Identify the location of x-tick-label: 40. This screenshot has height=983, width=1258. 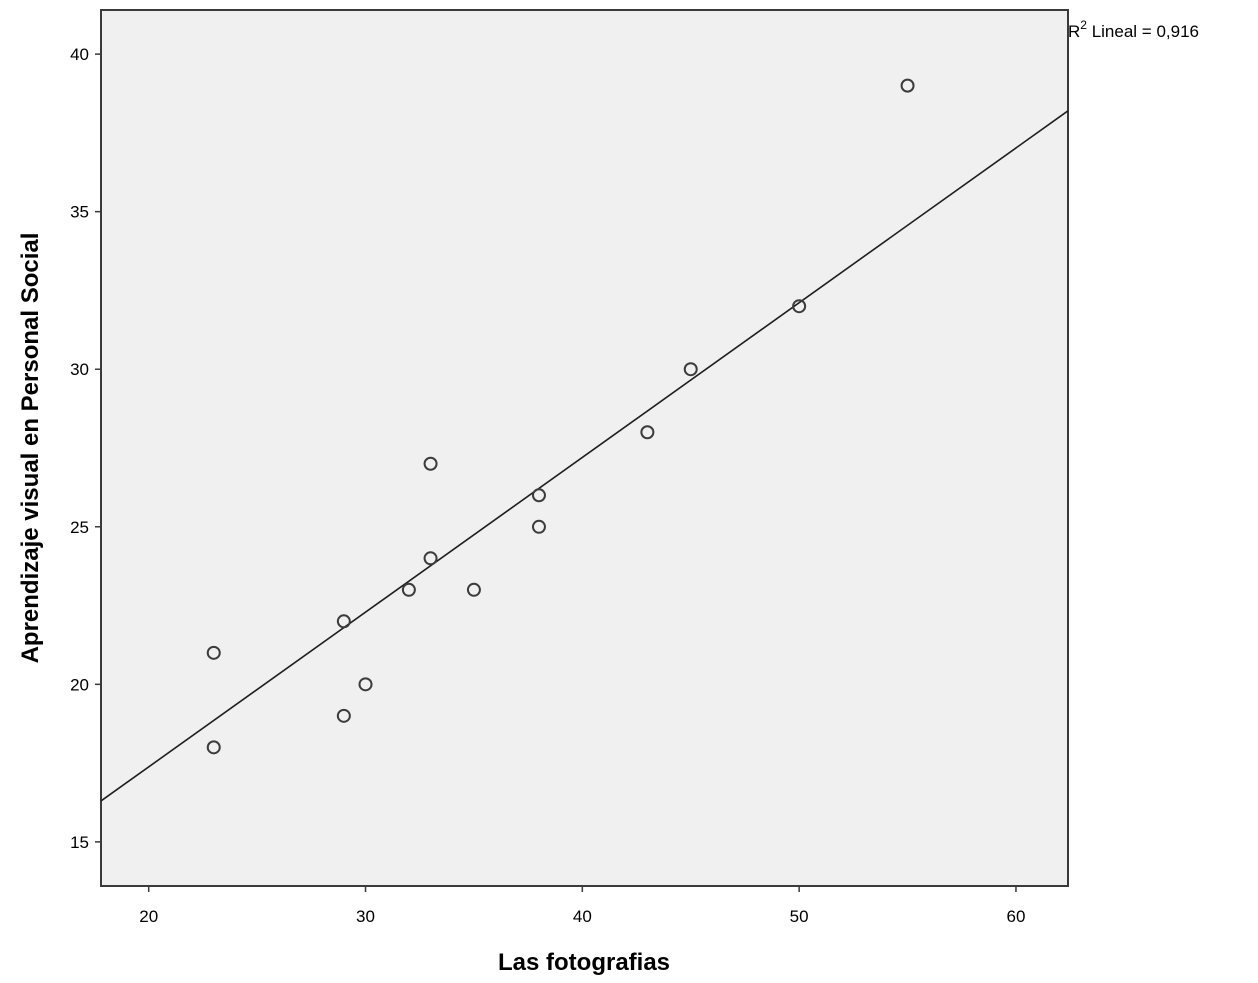
(582, 916).